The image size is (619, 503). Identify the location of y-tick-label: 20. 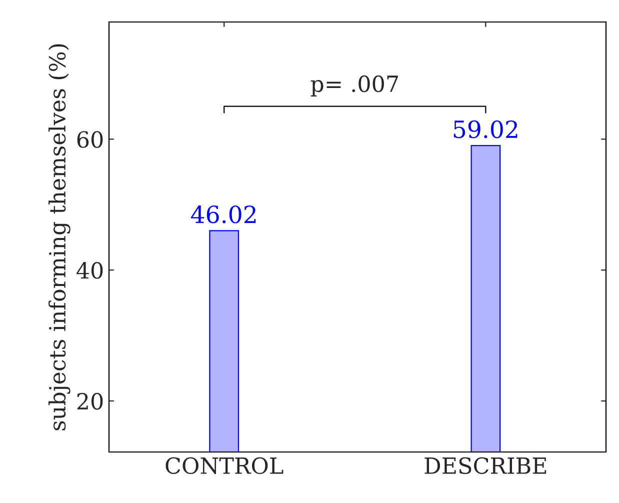
(90, 401).